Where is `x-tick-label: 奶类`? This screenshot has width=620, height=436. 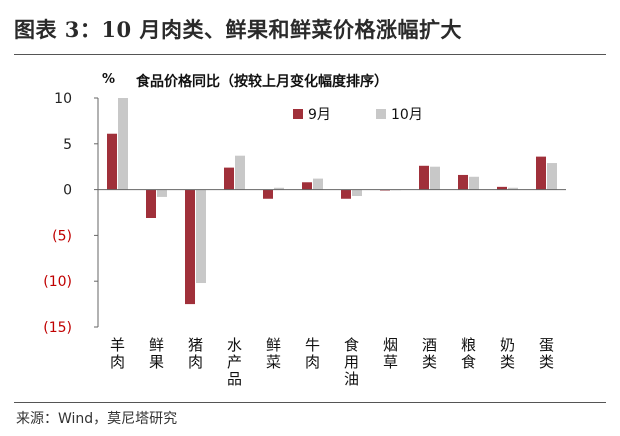 x-tick-label: 奶类 is located at coordinates (507, 353).